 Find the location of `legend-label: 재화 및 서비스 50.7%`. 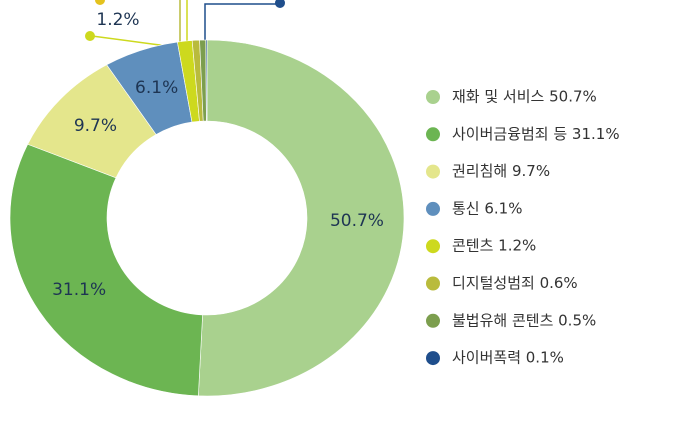

legend-label: 재화 및 서비스 50.7% is located at coordinates (524, 97).